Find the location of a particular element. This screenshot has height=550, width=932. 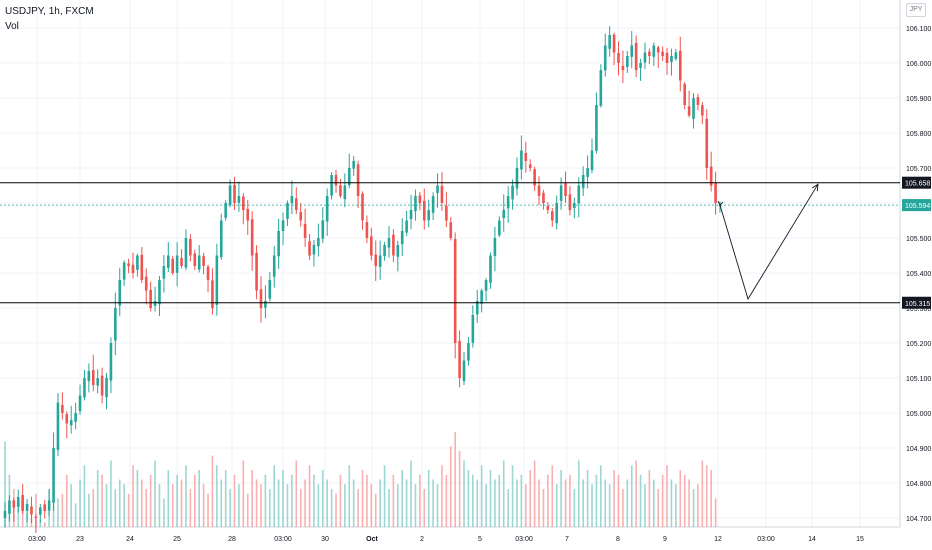

y-tick-label: 105.800 is located at coordinates (918, 134).